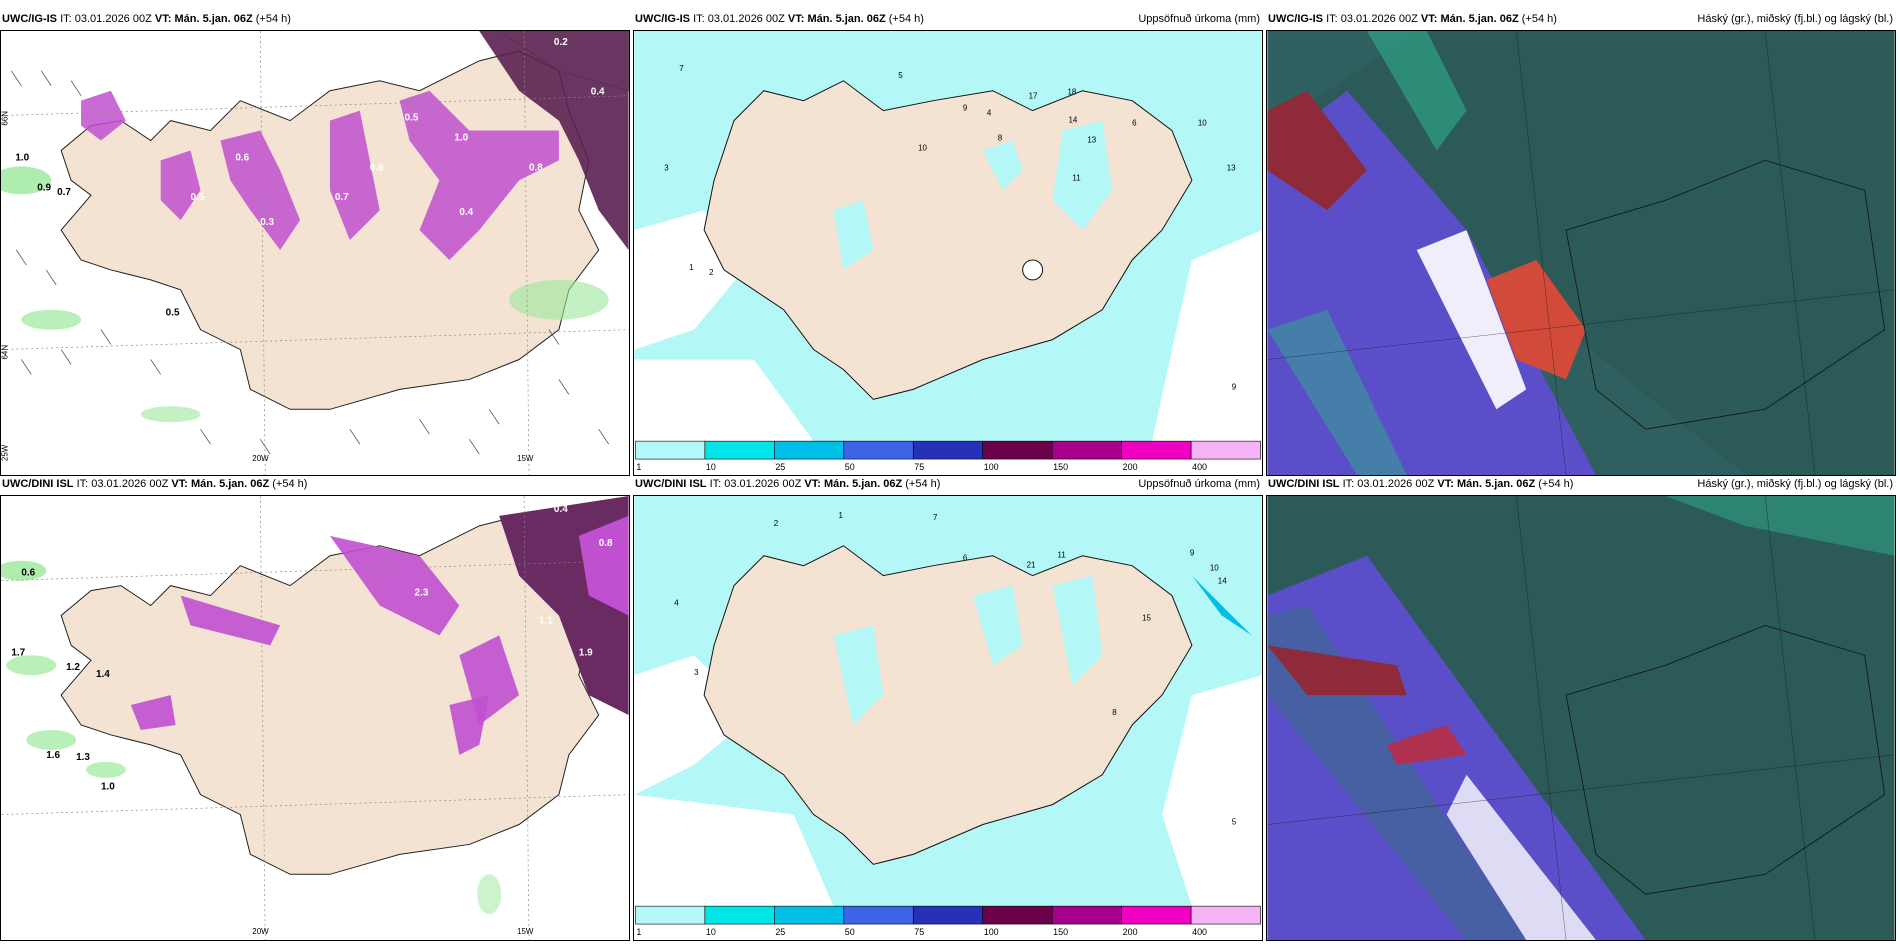 This screenshot has width=1900, height=950. What do you see at coordinates (561, 42) in the screenshot?
I see `svg-text: 0.2` at bounding box center [561, 42].